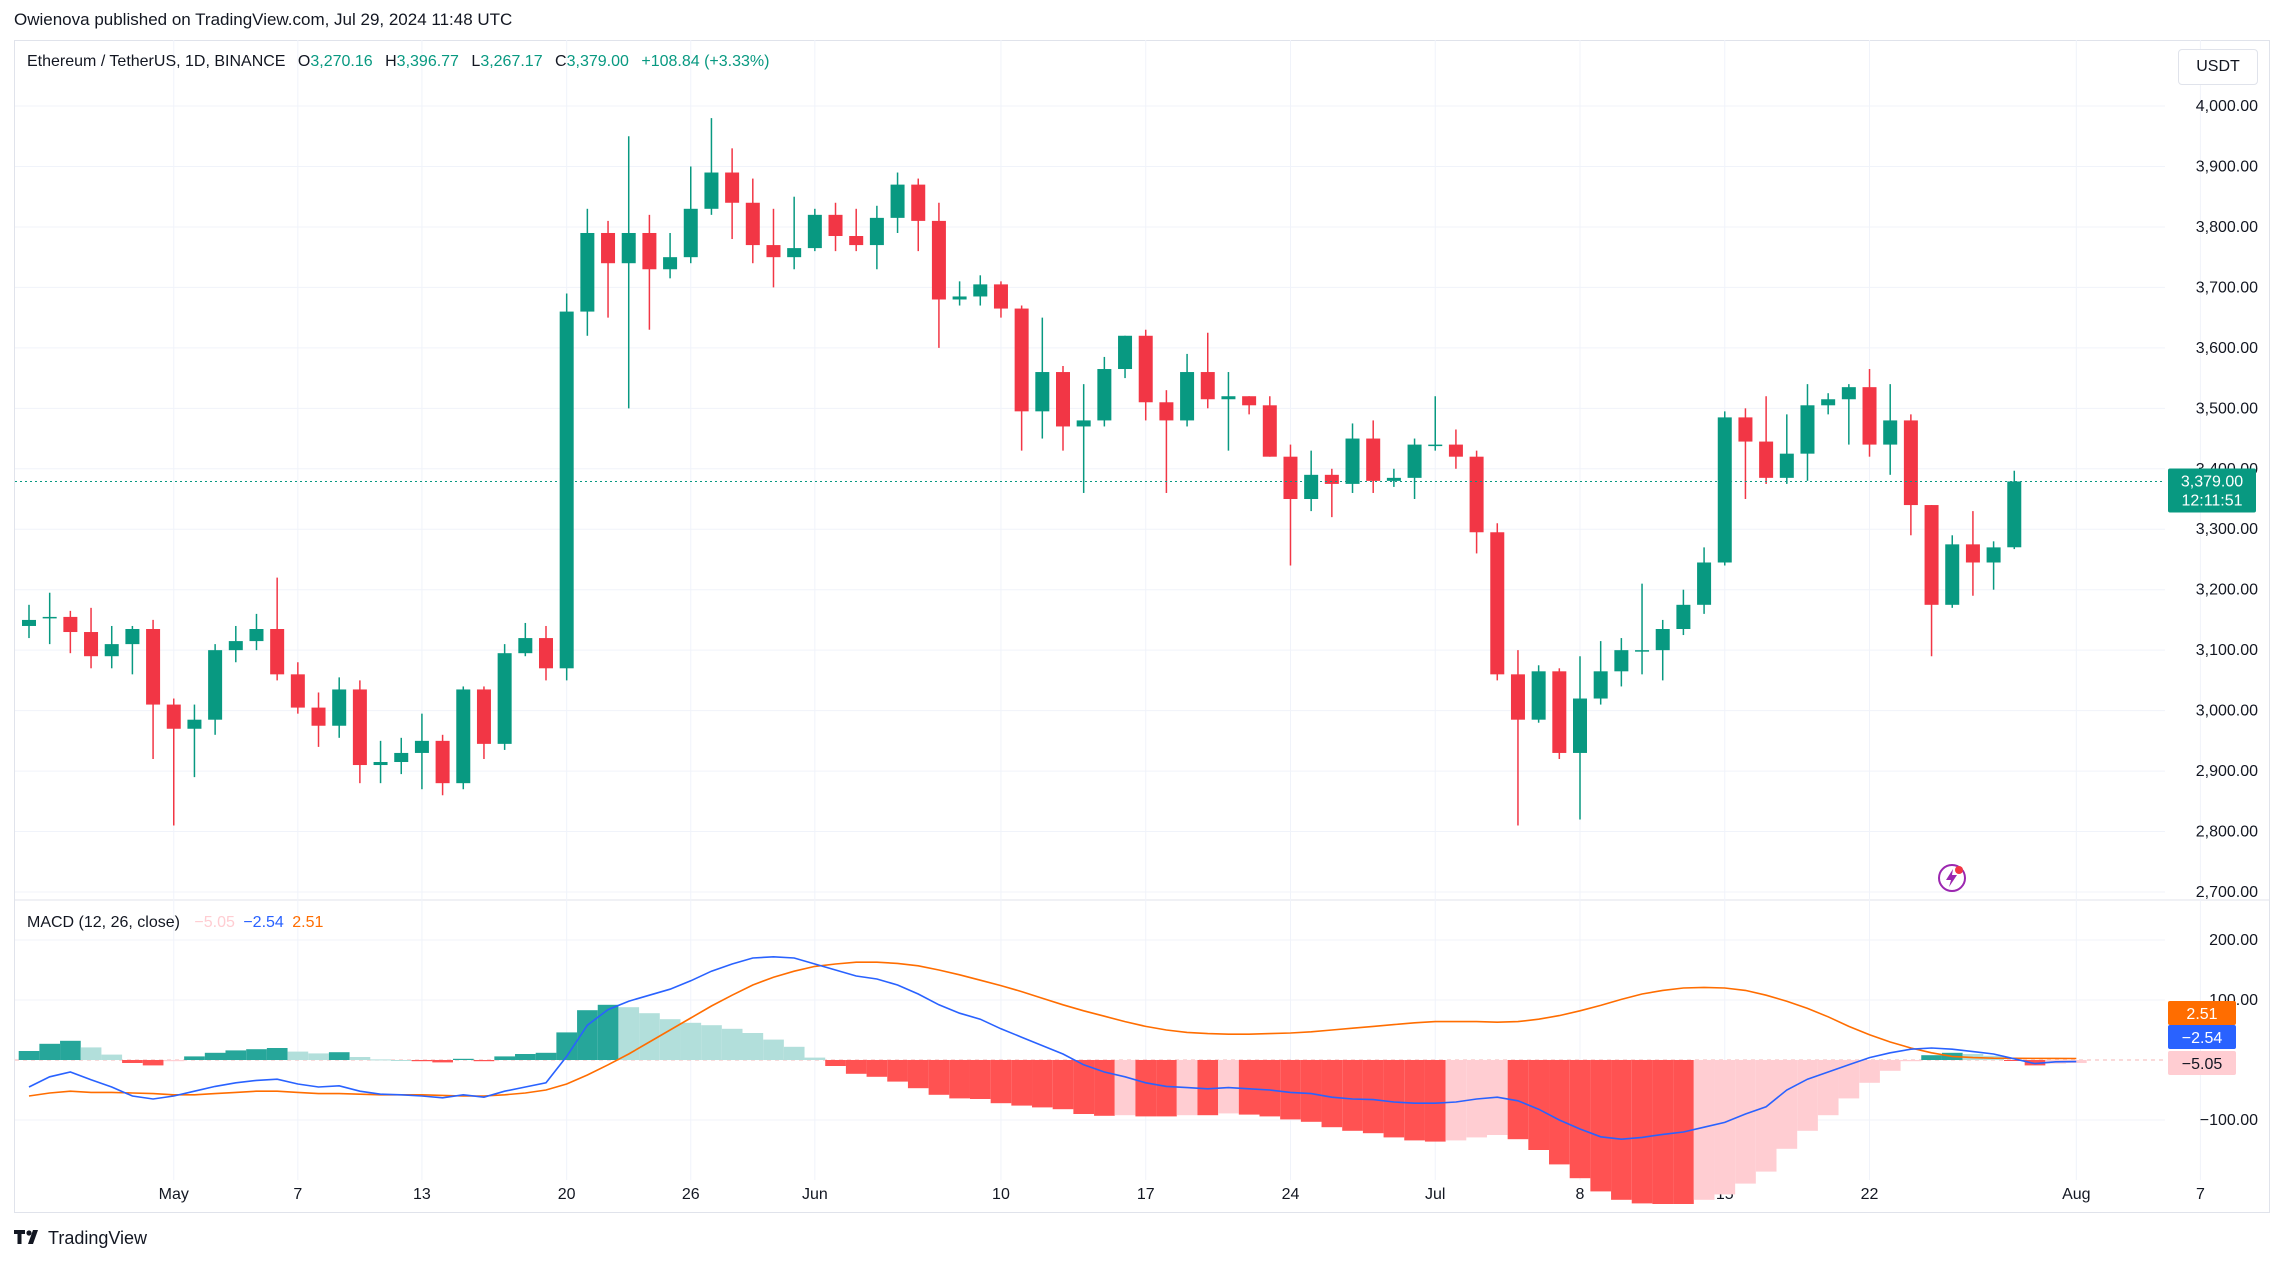  What do you see at coordinates (2218, 67) in the screenshot?
I see `currency-button: USDT` at bounding box center [2218, 67].